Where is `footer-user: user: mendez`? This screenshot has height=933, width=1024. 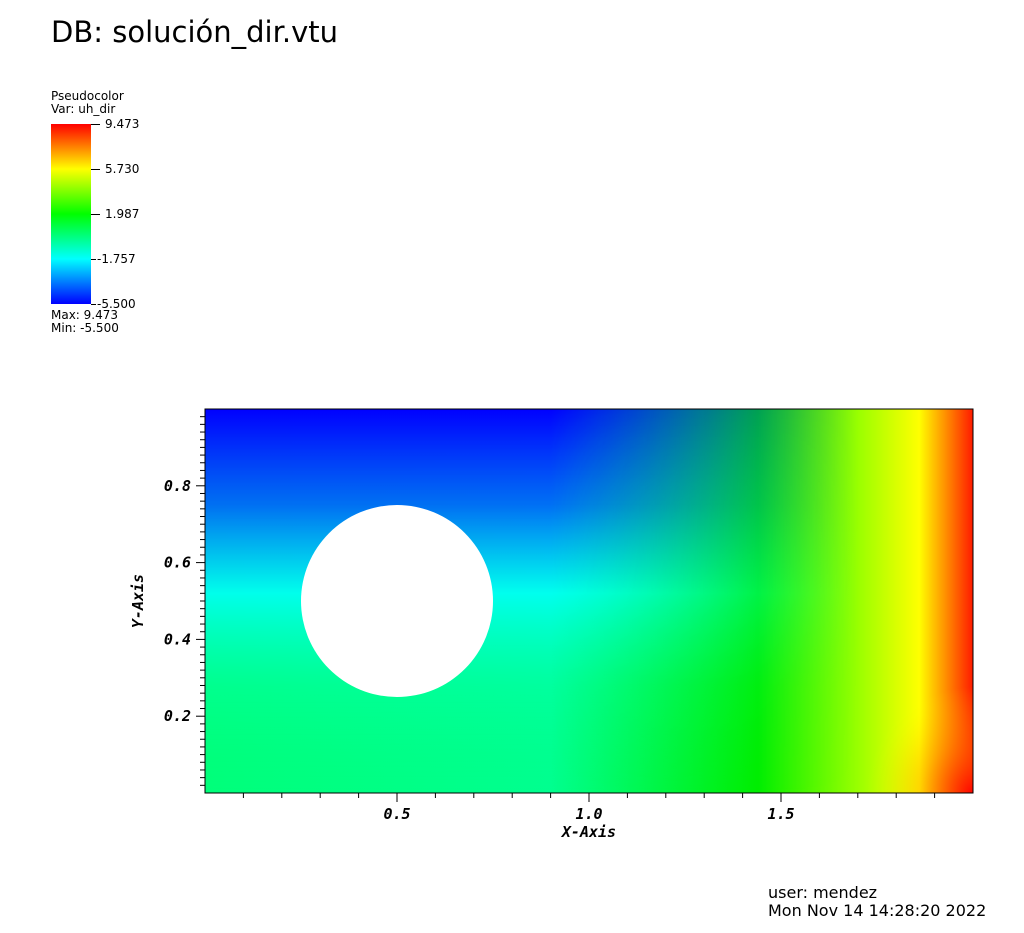
footer-user: user: mendez is located at coordinates (823, 892).